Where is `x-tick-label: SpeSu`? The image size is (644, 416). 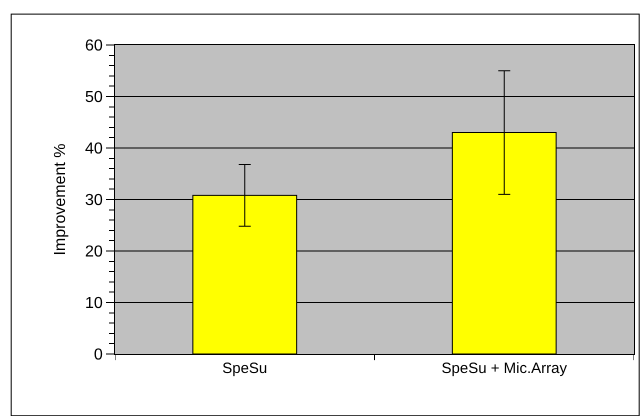 x-tick-label: SpeSu is located at coordinates (245, 368).